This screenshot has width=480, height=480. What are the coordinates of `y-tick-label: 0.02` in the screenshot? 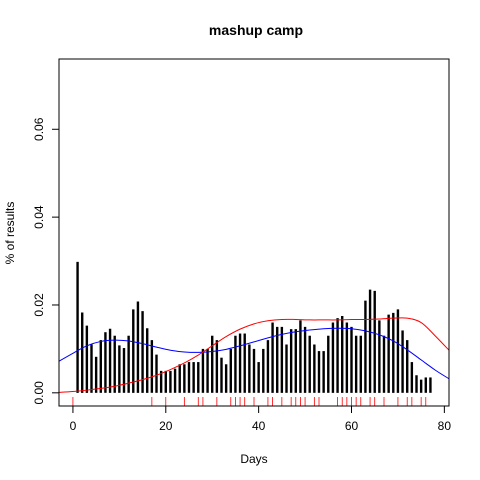 It's located at (39, 305).